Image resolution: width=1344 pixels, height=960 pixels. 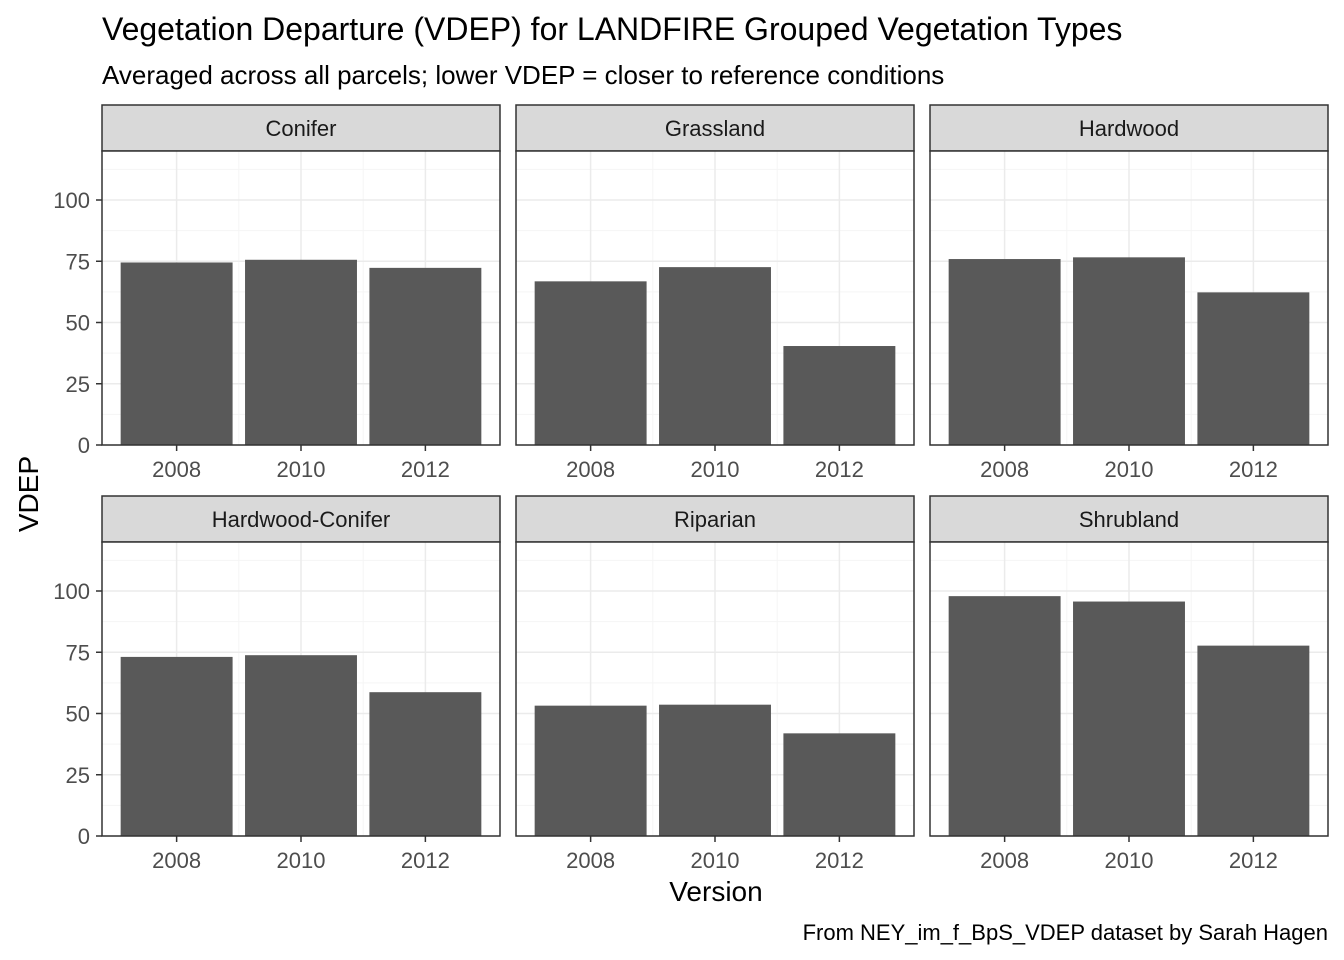 I want to click on y-axis-title: VDEP, so click(x=28, y=494).